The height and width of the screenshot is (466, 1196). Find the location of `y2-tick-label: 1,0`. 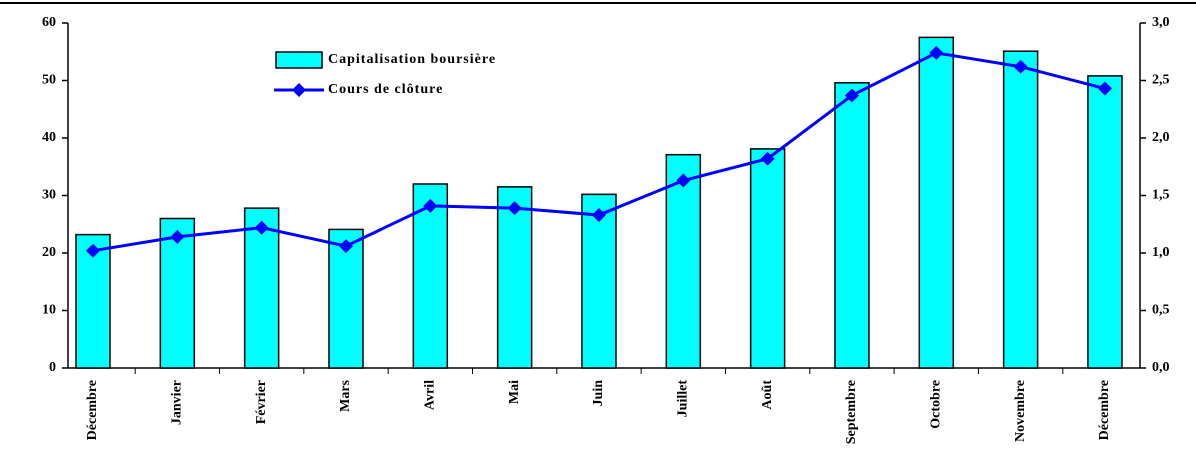

y2-tick-label: 1,0 is located at coordinates (1161, 252).